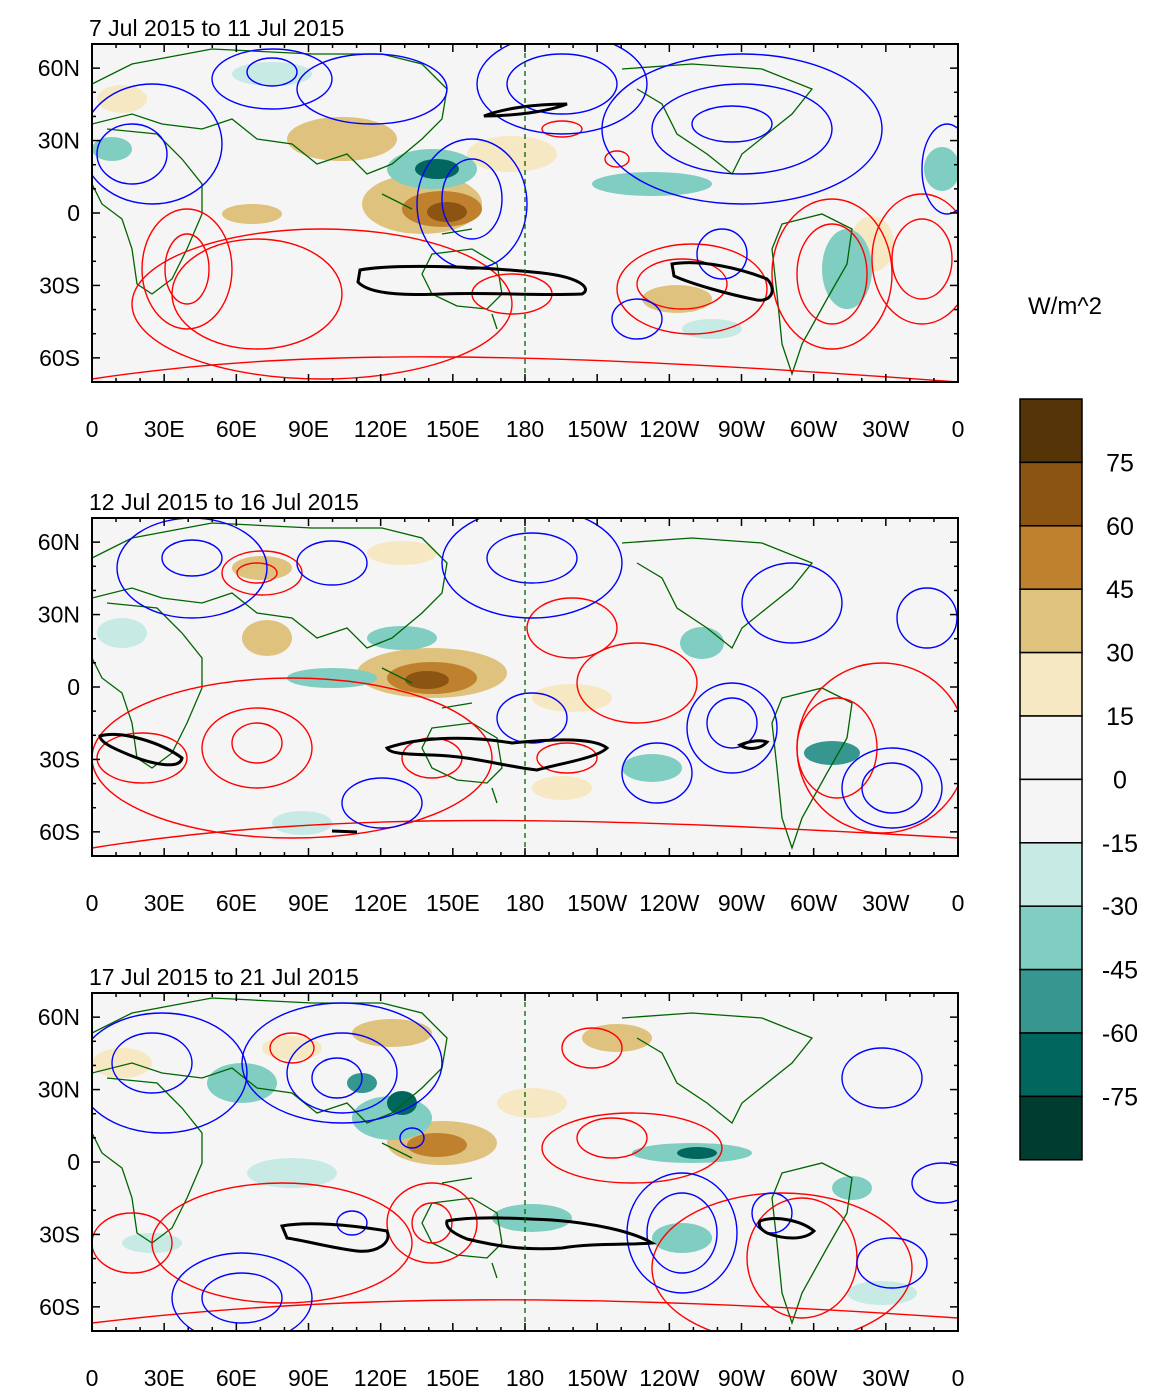 This screenshot has width=1153, height=1393. What do you see at coordinates (147, 211) in the screenshot?
I see `coastline-africa` at bounding box center [147, 211].